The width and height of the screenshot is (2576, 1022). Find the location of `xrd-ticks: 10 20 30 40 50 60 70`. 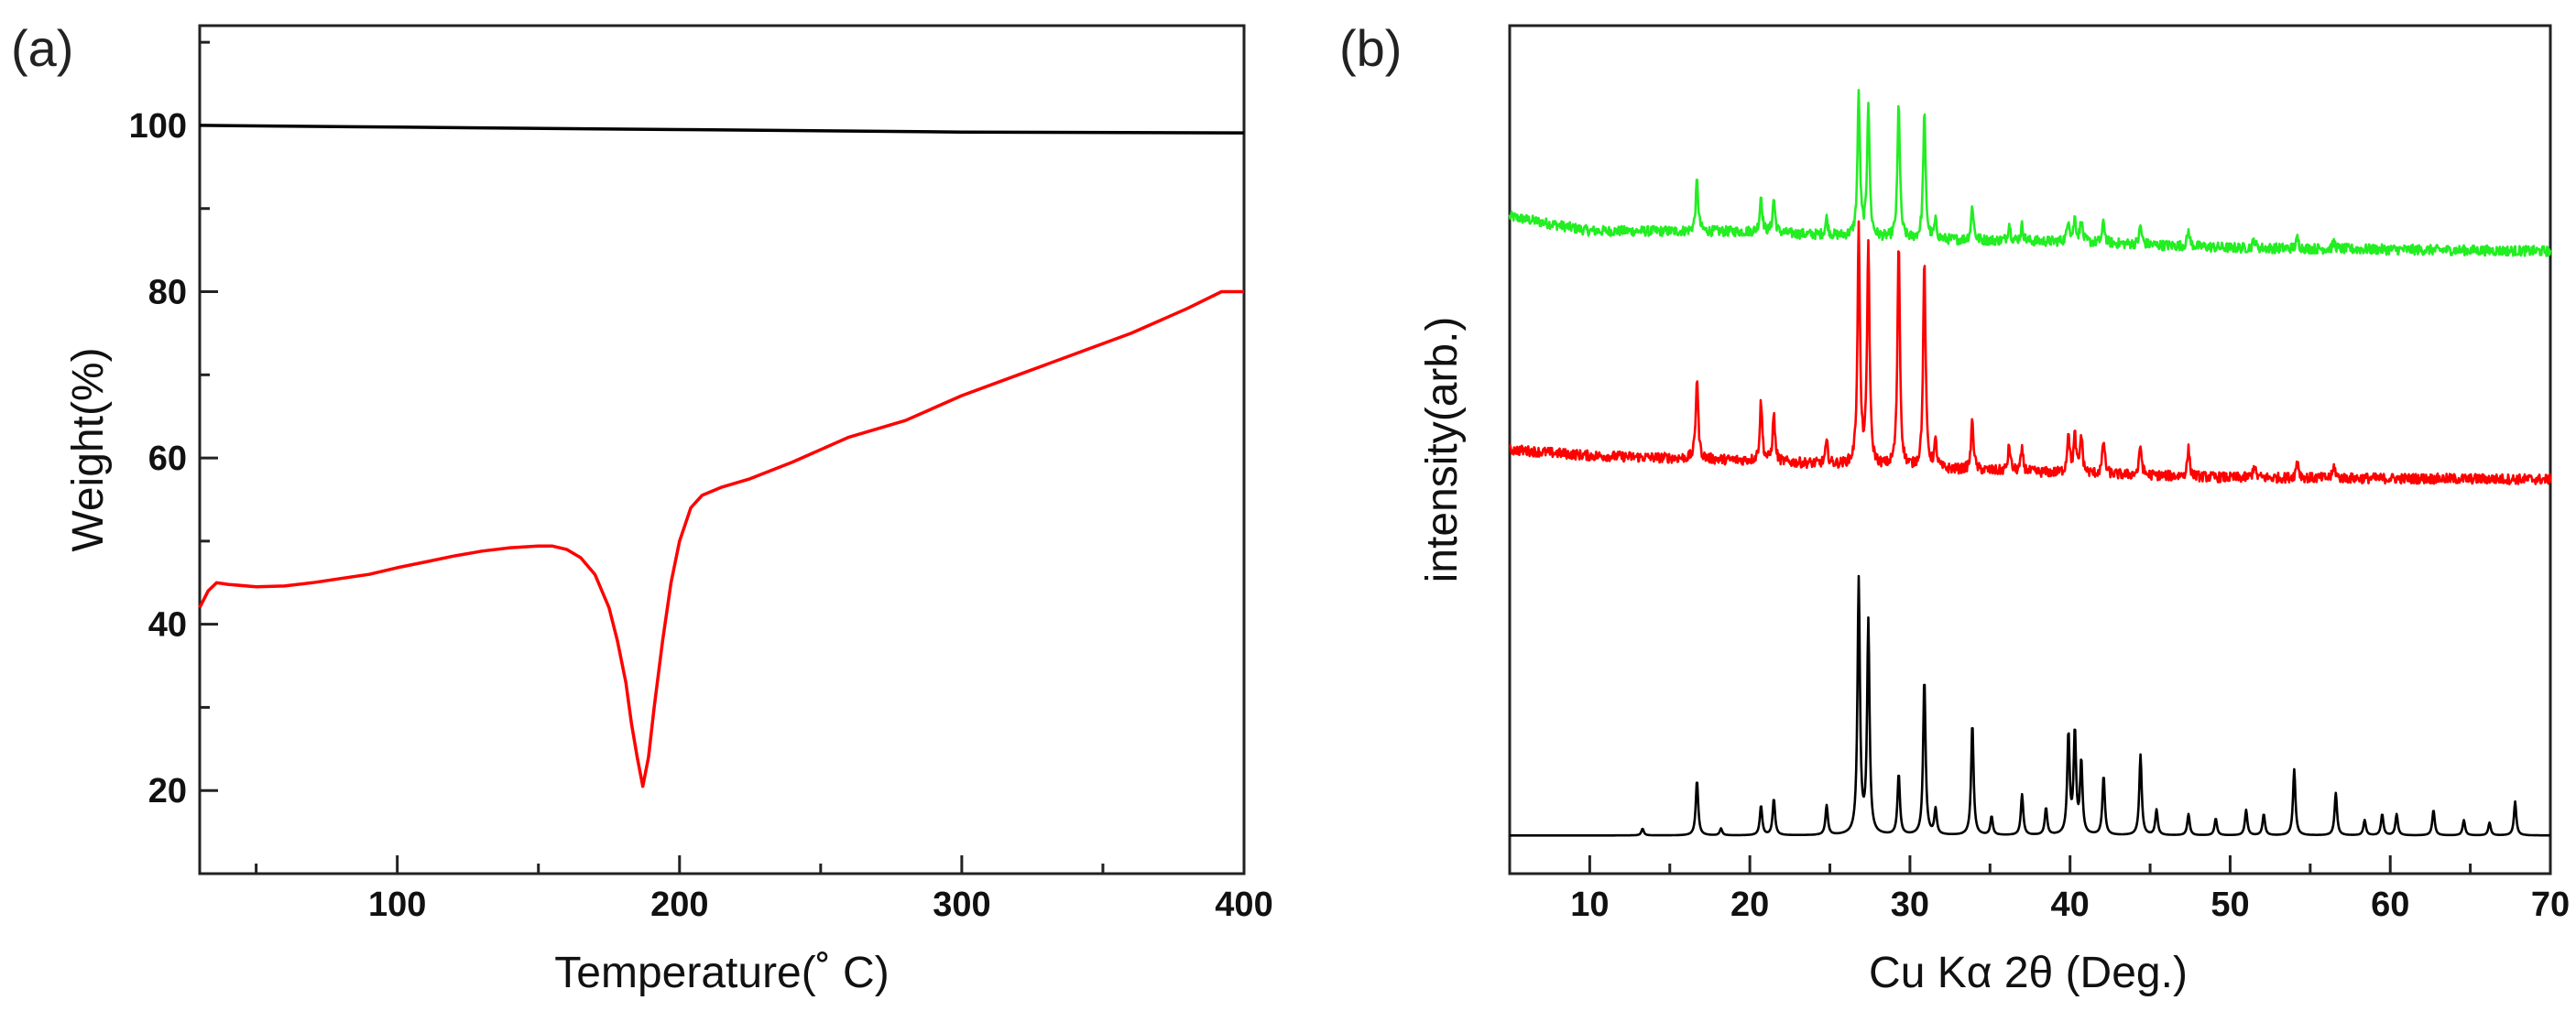

xrd-ticks: 10 20 30 40 50 60 70 is located at coordinates (2039, 889).